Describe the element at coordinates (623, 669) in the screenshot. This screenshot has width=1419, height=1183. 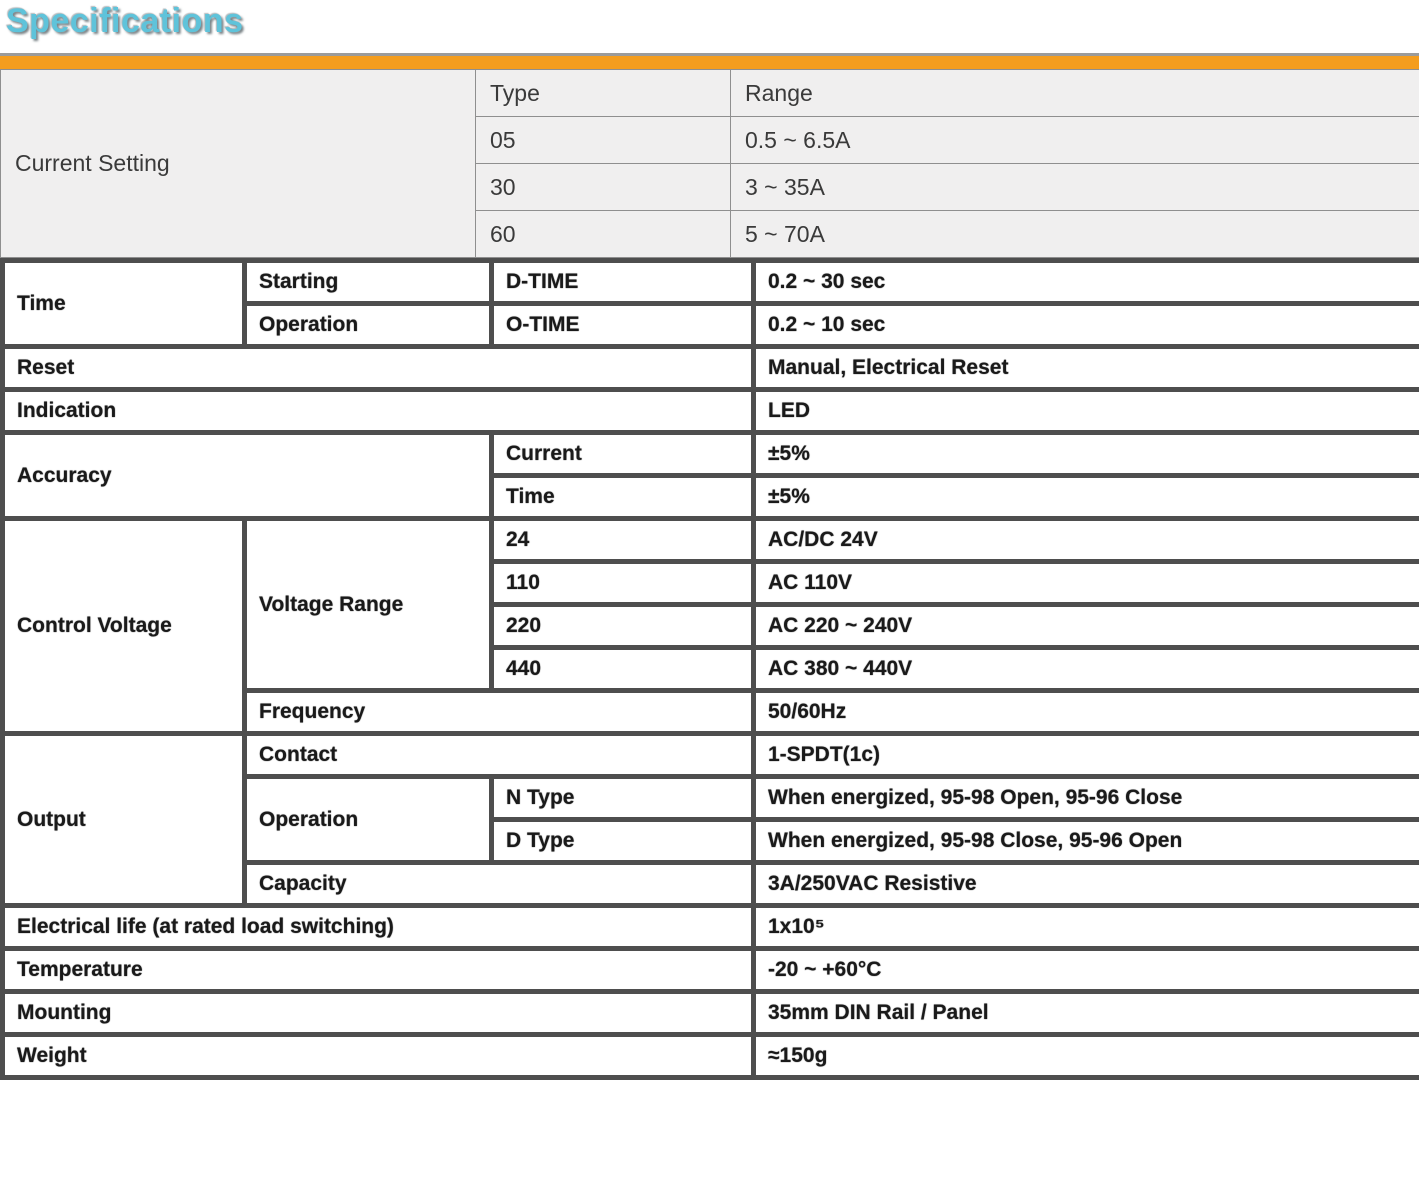
I see `voltage-code: 440` at that location.